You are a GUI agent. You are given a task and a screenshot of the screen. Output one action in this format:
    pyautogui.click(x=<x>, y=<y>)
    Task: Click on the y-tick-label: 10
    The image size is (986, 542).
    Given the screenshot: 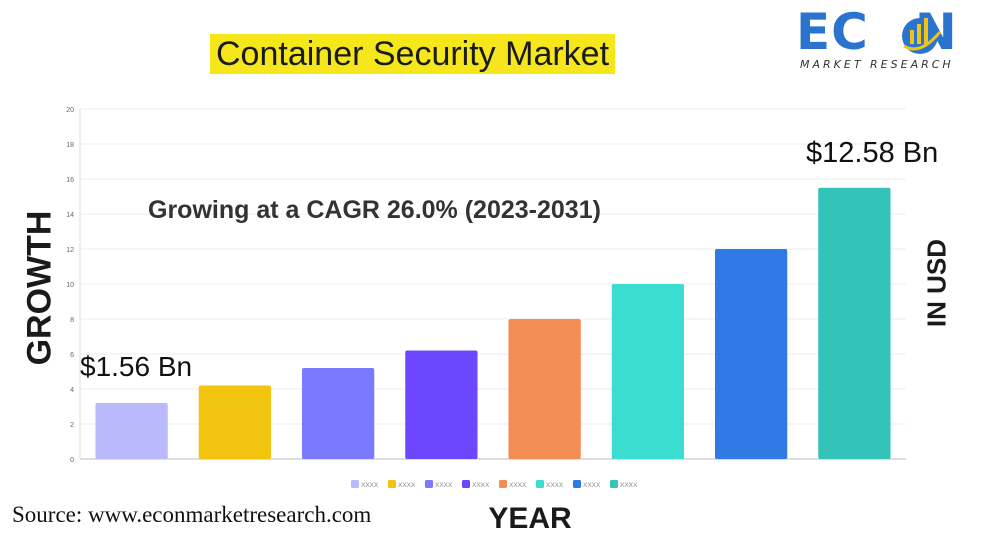 What is the action you would take?
    pyautogui.click(x=70, y=285)
    